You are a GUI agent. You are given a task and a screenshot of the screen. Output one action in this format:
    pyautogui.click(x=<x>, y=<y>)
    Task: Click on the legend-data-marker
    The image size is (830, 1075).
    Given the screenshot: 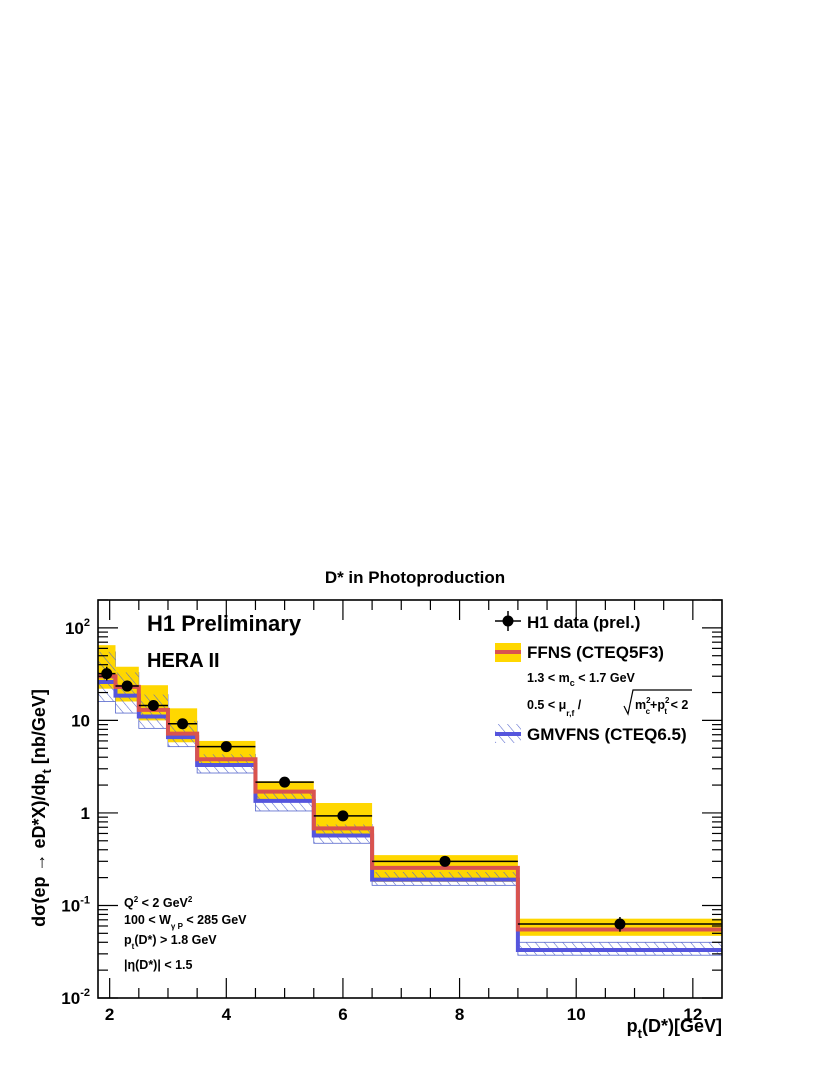 What is the action you would take?
    pyautogui.click(x=508, y=621)
    